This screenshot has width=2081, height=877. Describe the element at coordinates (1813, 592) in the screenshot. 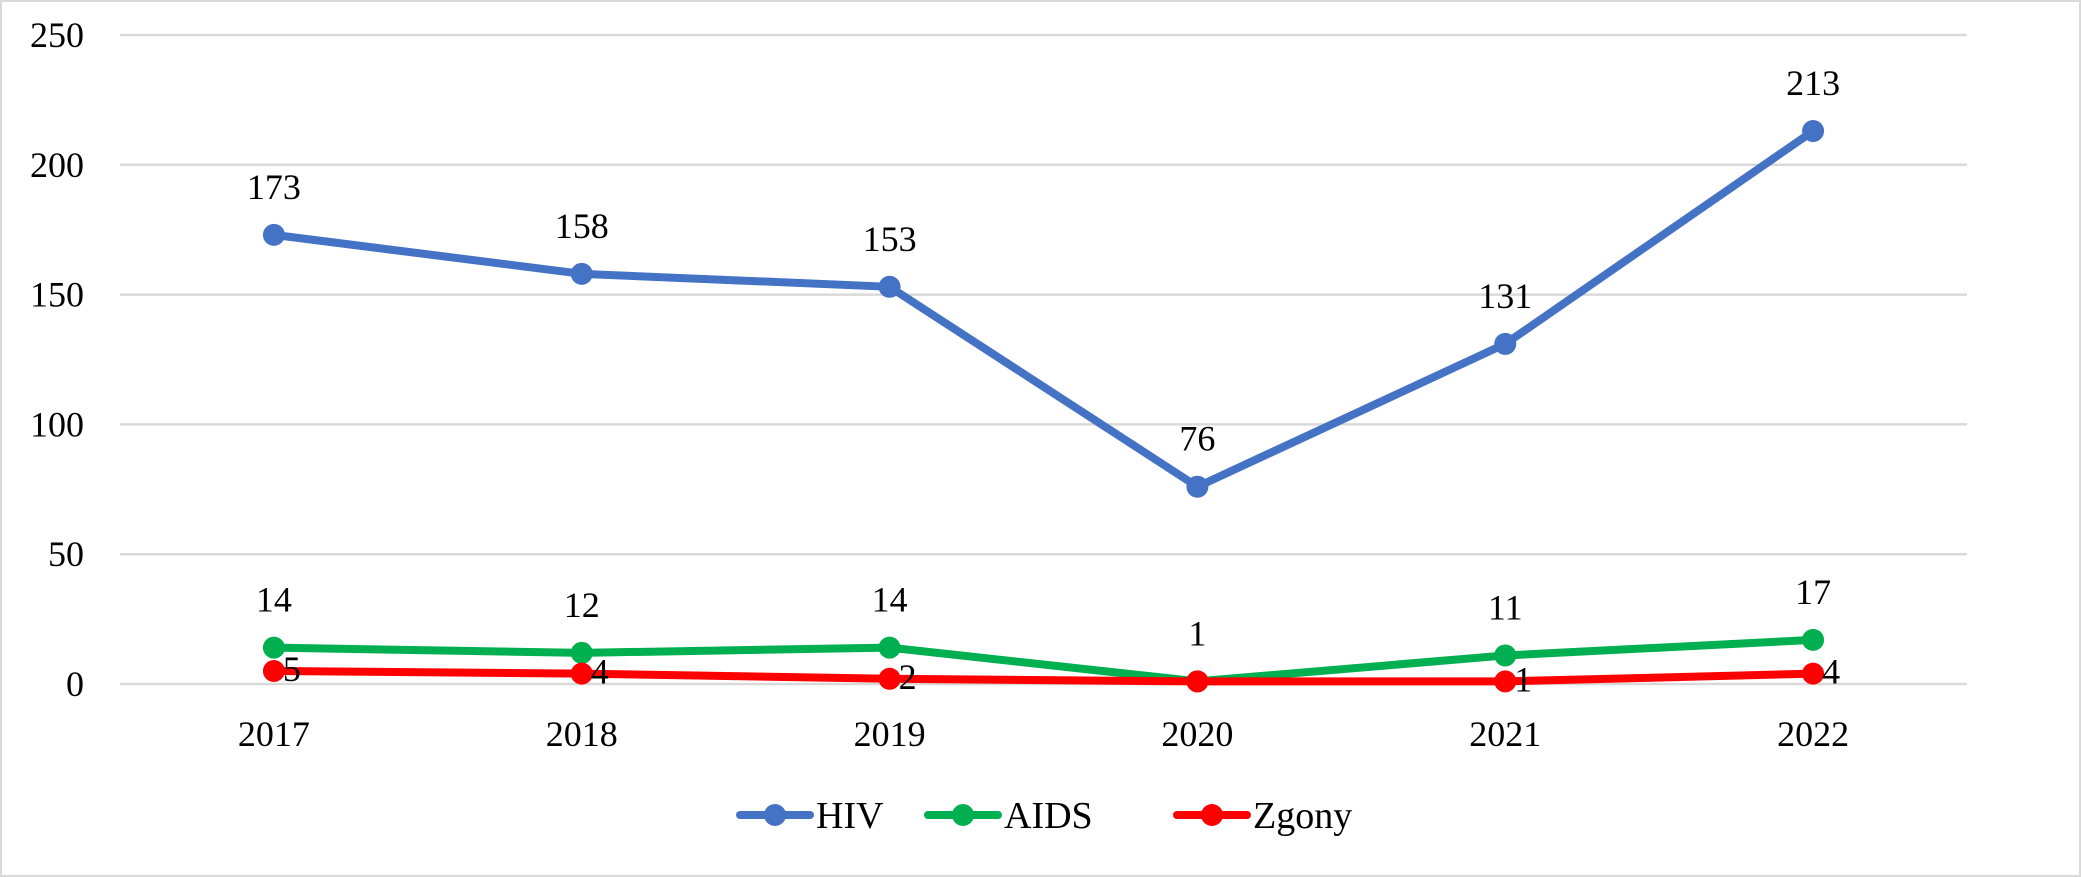

I see `data-label-aids: 17` at that location.